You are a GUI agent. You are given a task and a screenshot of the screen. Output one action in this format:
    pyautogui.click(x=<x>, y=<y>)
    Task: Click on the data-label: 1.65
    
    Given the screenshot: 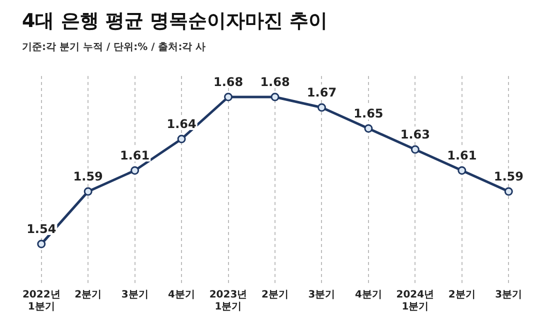 What is the action you would take?
    pyautogui.click(x=369, y=113)
    